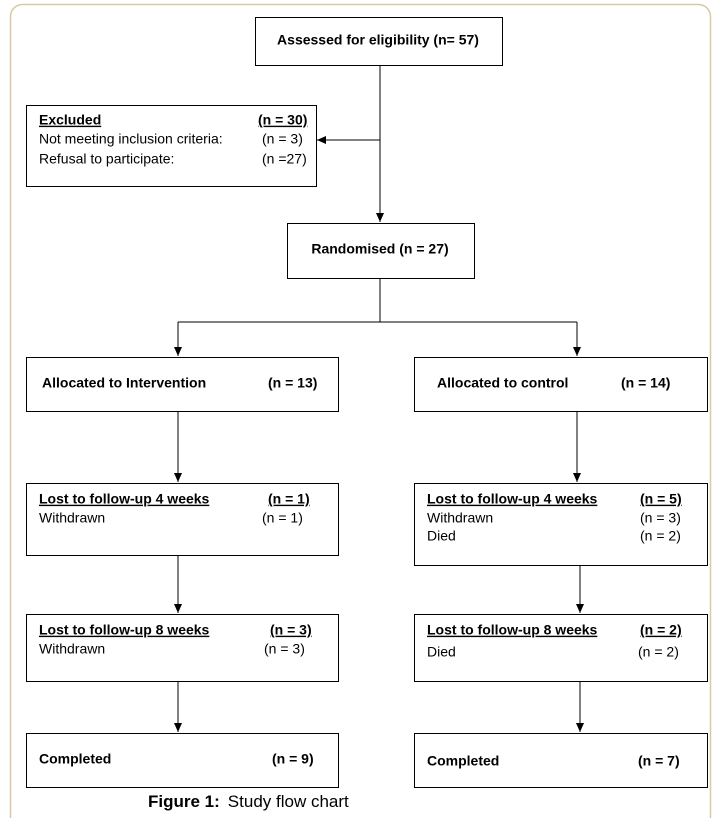 The width and height of the screenshot is (717, 818). I want to click on randomised-box, so click(381, 251).